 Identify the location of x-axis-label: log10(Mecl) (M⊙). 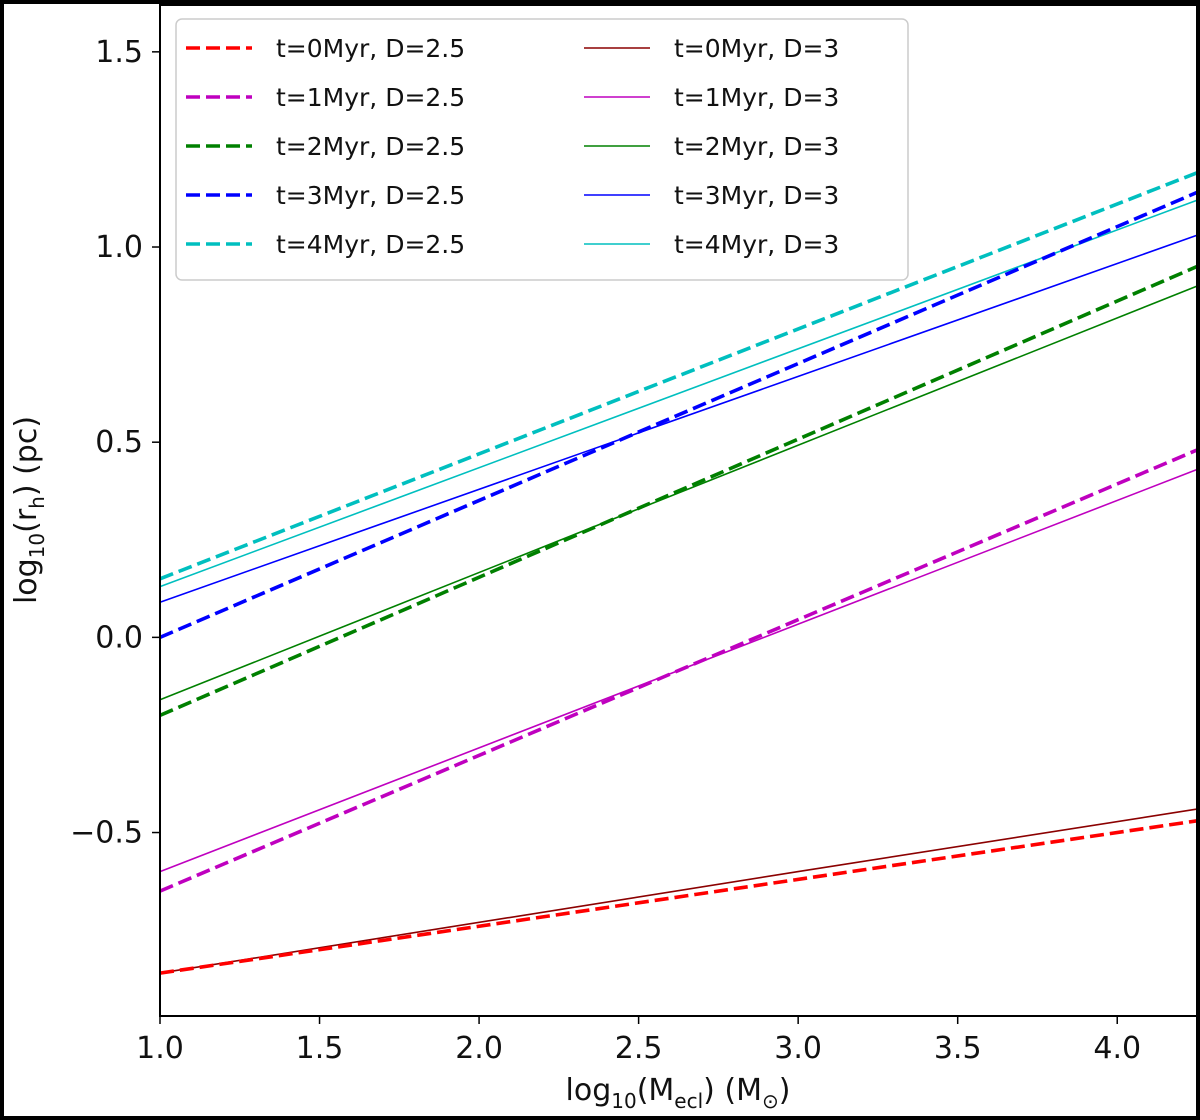
(678, 1093).